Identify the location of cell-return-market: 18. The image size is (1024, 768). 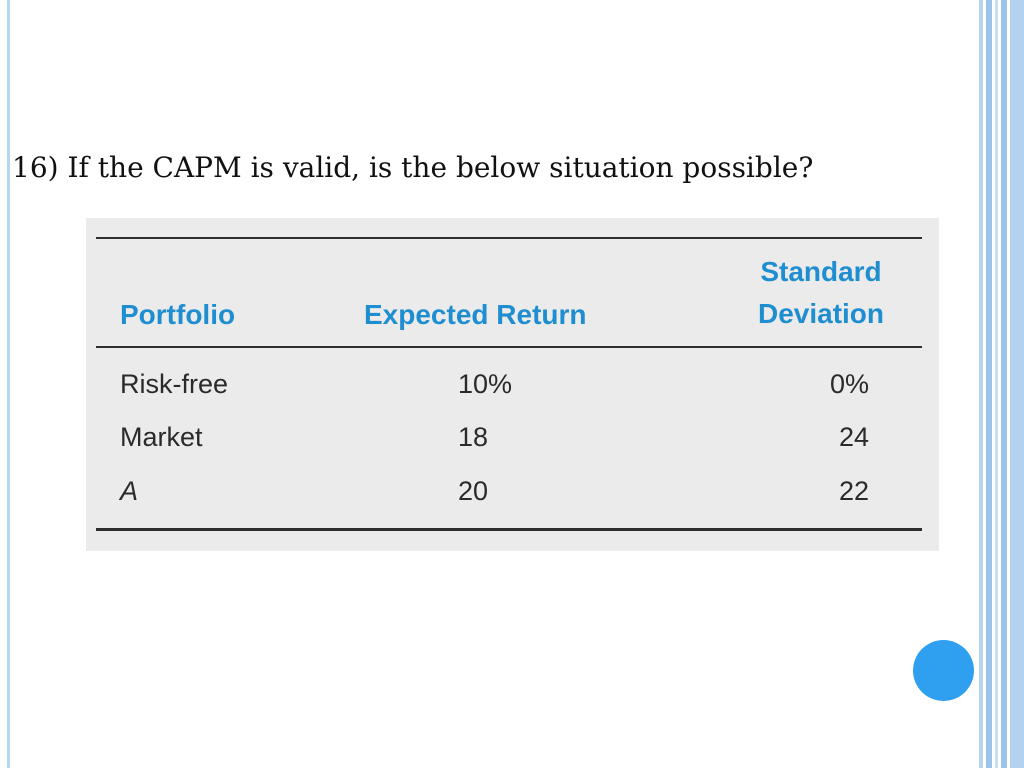
(473, 437).